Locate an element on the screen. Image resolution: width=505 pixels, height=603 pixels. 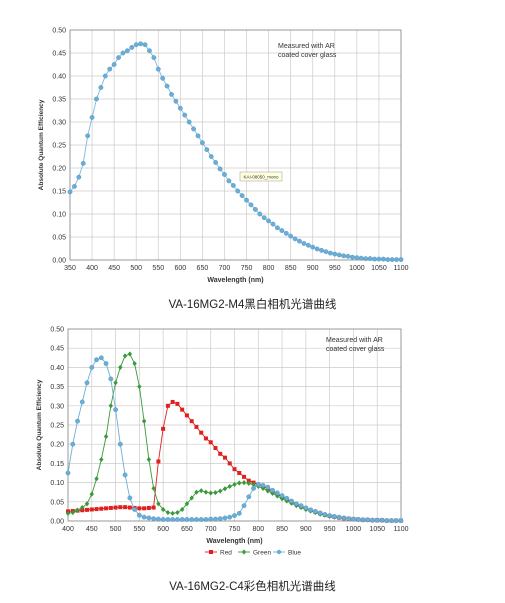
x-tick-label: 950 is located at coordinates (335, 268).